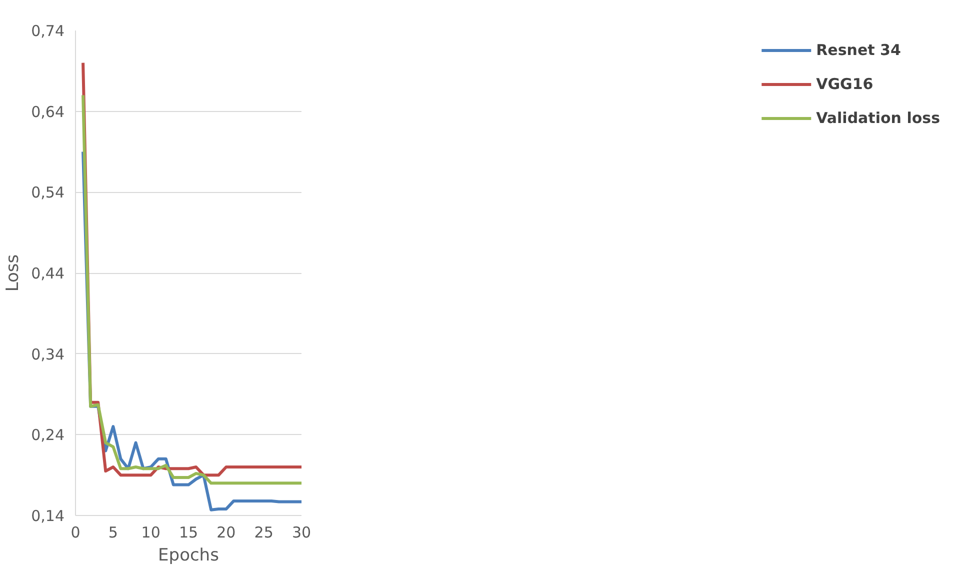 Image resolution: width=958 pixels, height=583 pixels. I want to click on x-tick-label: 5, so click(113, 533).